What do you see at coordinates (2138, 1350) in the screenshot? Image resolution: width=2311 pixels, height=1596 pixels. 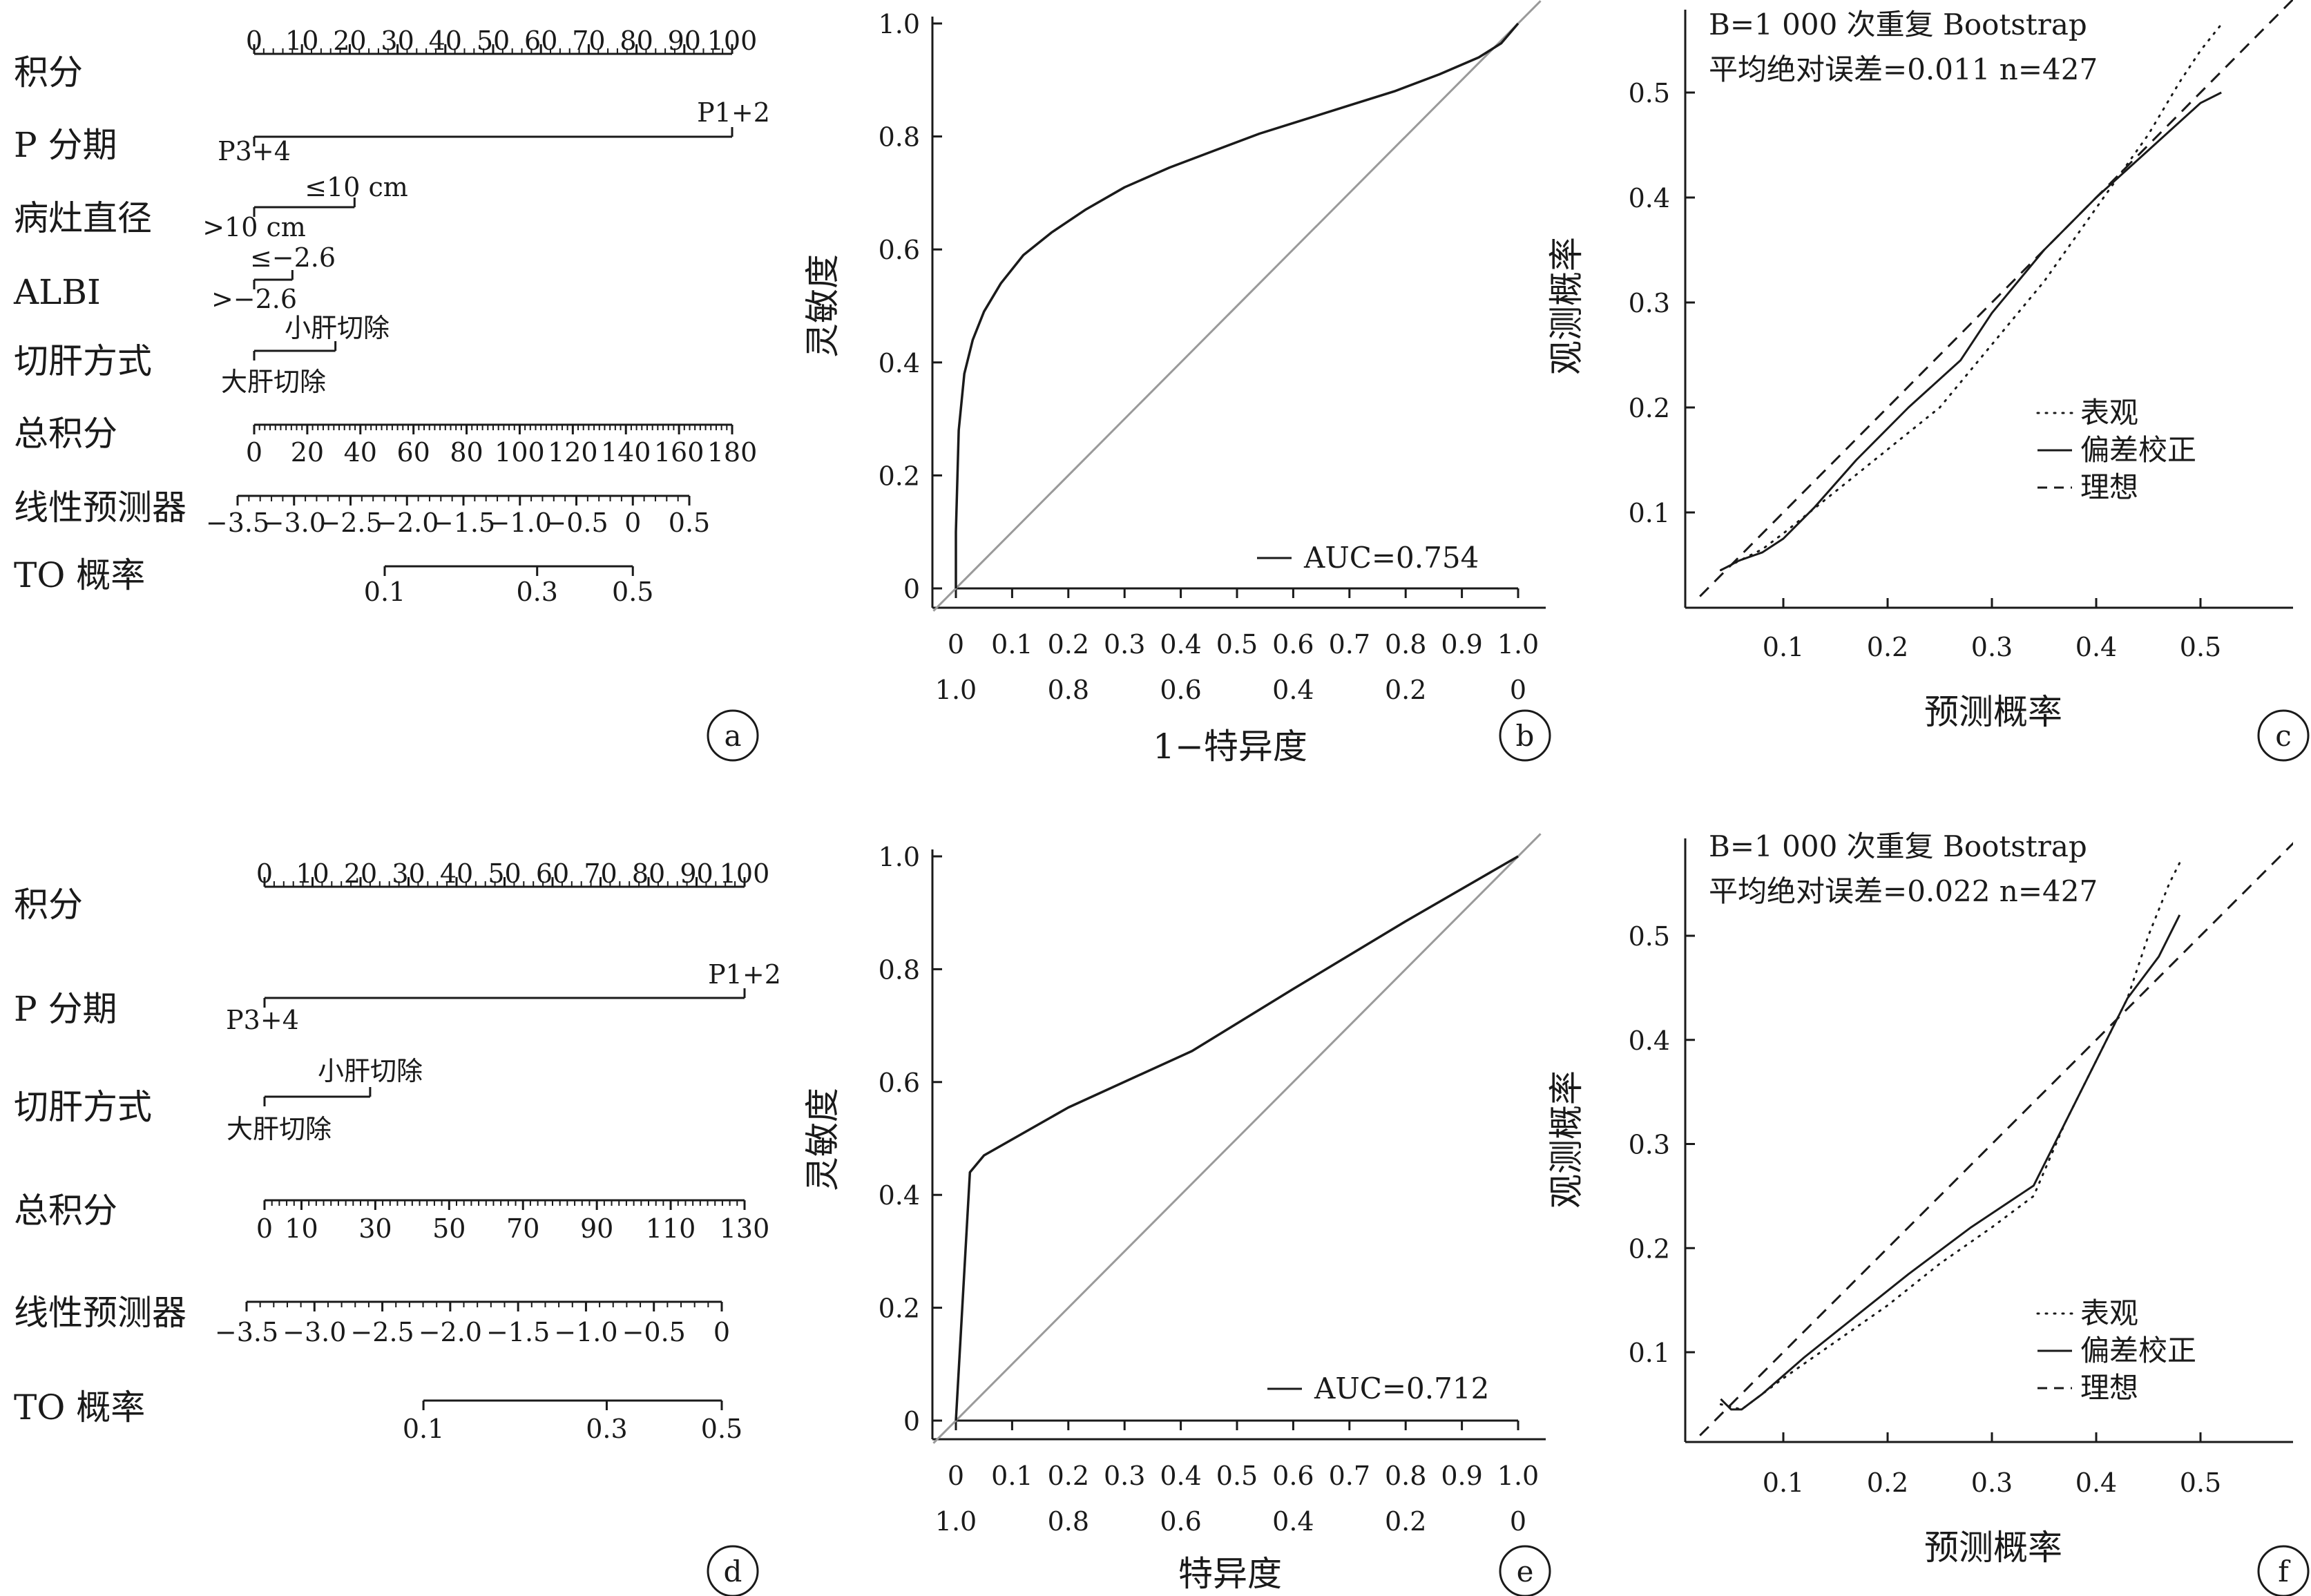 I see `legend-label: 偏差校正` at bounding box center [2138, 1350].